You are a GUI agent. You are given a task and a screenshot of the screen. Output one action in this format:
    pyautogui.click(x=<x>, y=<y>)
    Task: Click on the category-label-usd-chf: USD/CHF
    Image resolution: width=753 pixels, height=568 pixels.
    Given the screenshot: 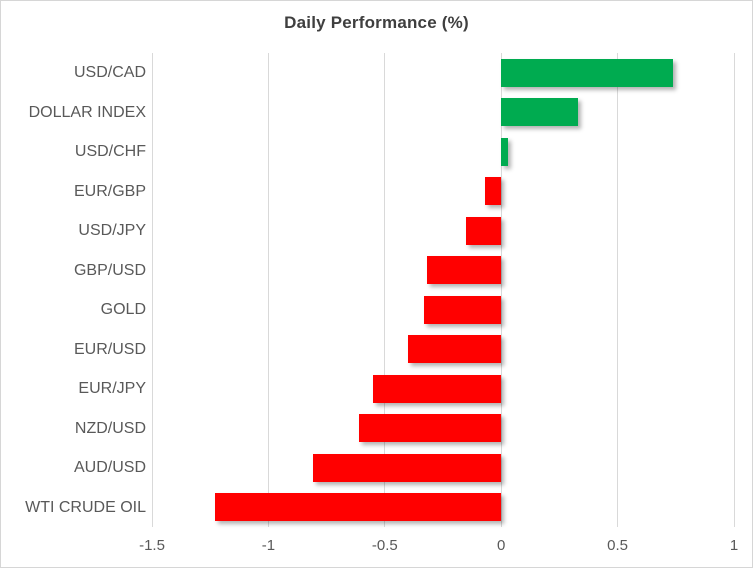 What is the action you would take?
    pyautogui.click(x=110, y=151)
    